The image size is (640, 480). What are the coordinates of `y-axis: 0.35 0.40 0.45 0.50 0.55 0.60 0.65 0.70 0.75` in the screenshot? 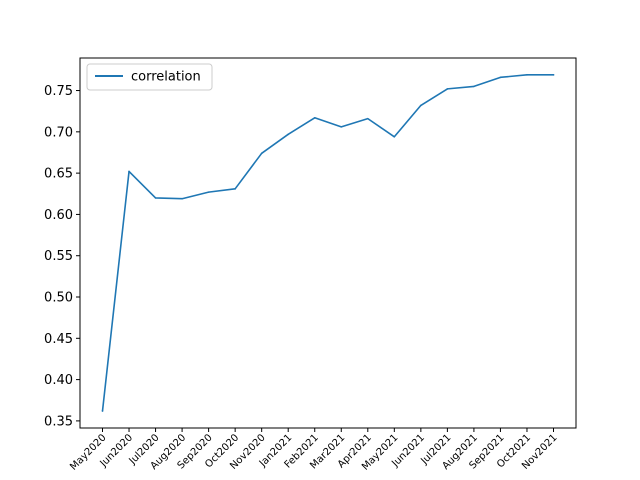 It's located at (62, 256).